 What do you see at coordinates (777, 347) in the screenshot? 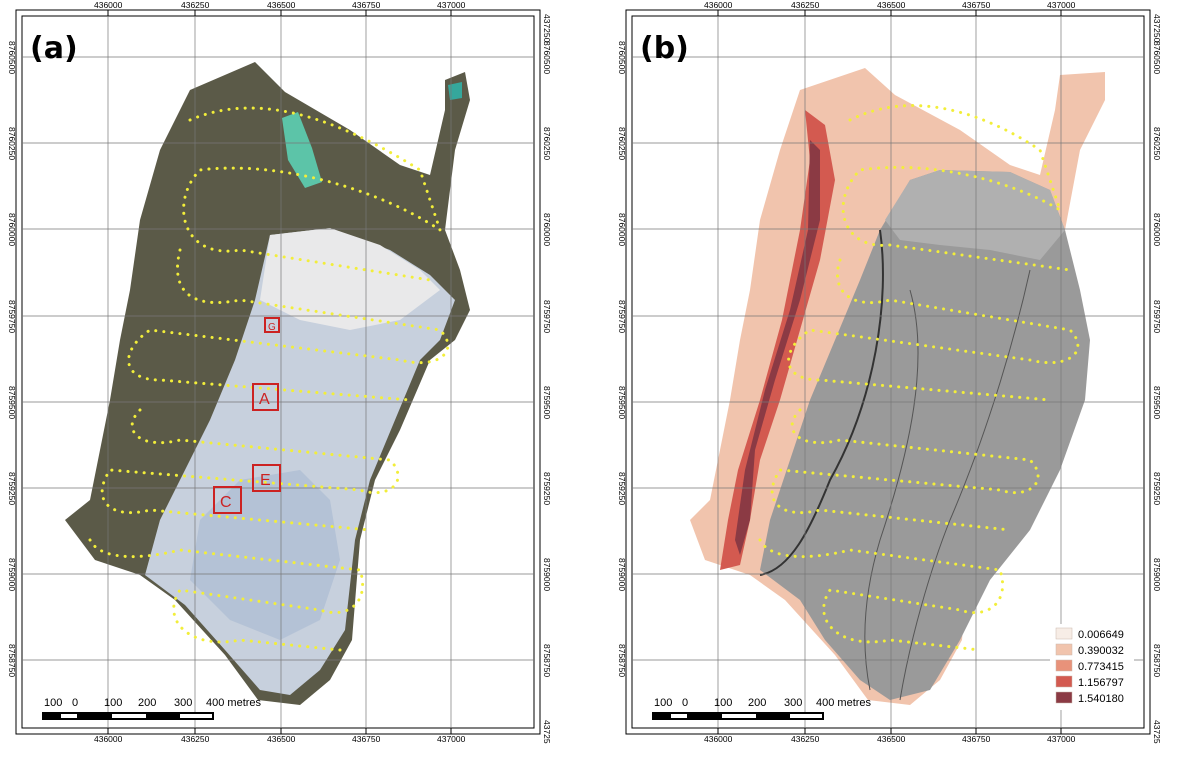
I see `max-roughness` at bounding box center [777, 347].